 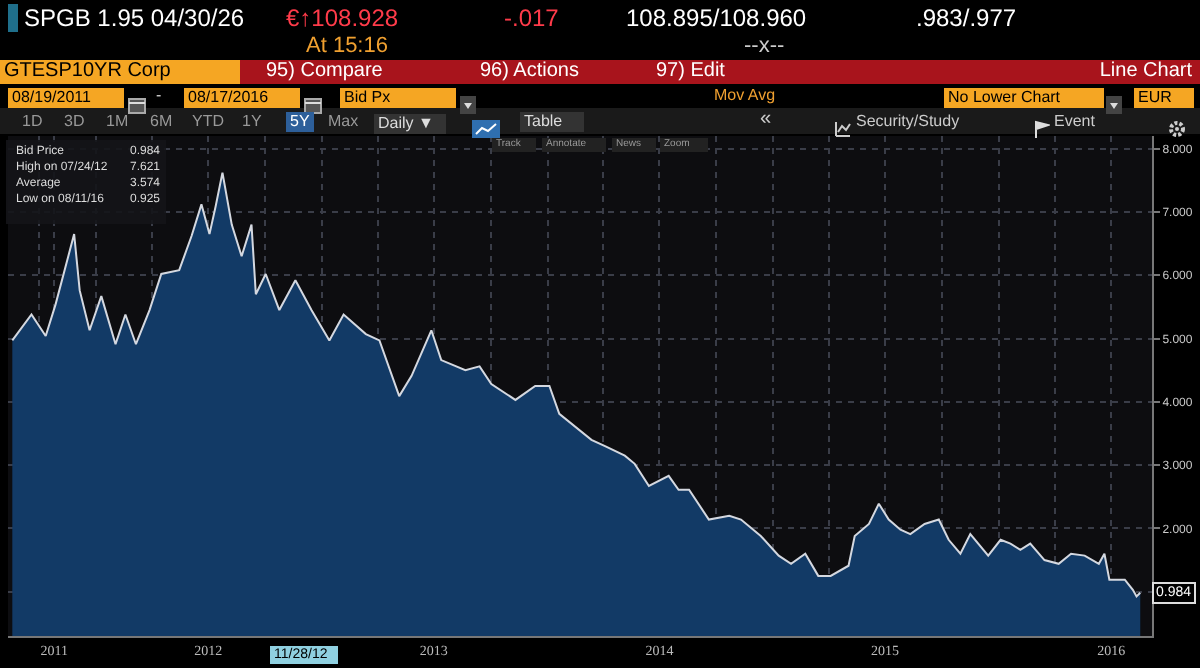 I want to click on text: GTESP10YR Corp, so click(x=120, y=72).